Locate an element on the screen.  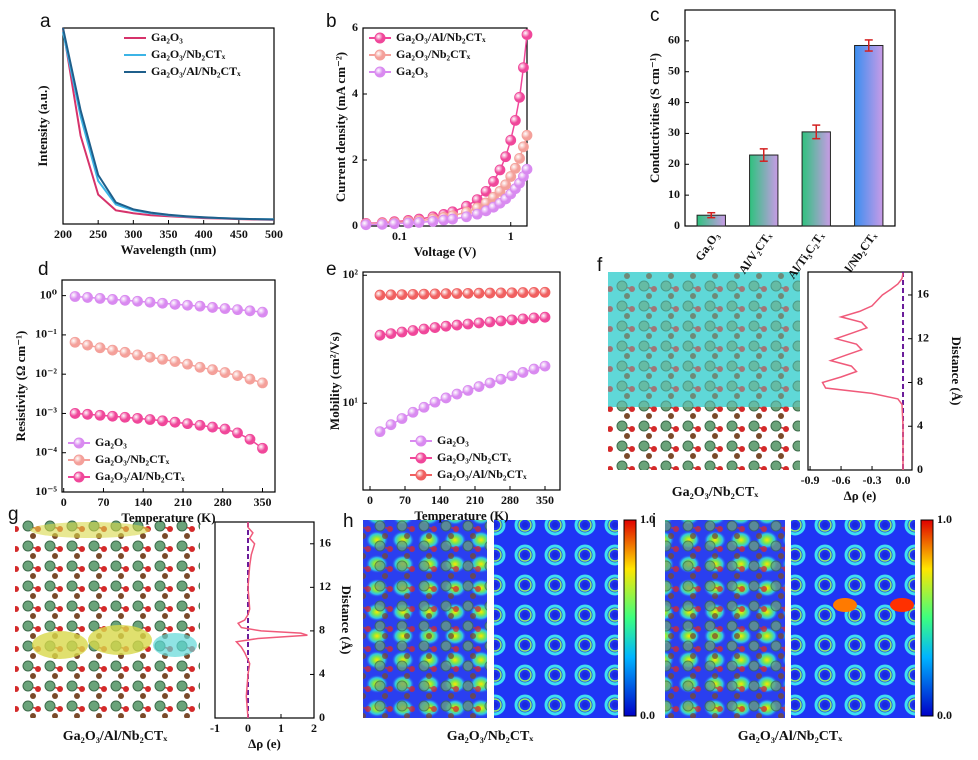
legend-label: Ga₂O₃/Al/Nb₂CTₓ is located at coordinates (196, 71).